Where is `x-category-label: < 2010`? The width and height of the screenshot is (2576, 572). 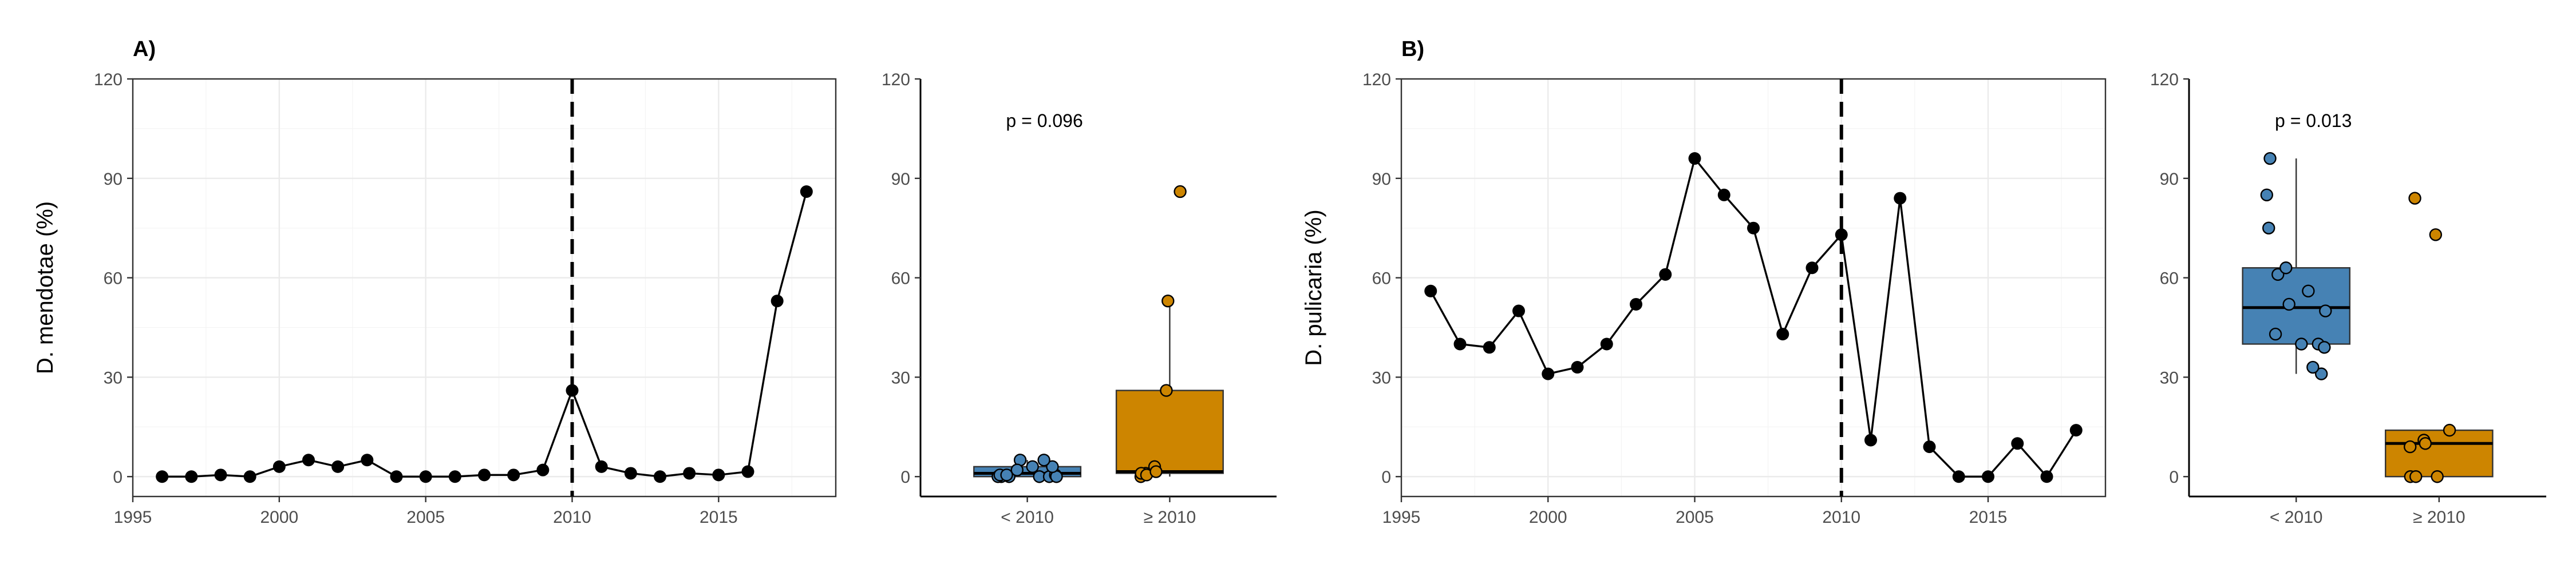 x-category-label: < 2010 is located at coordinates (1027, 517).